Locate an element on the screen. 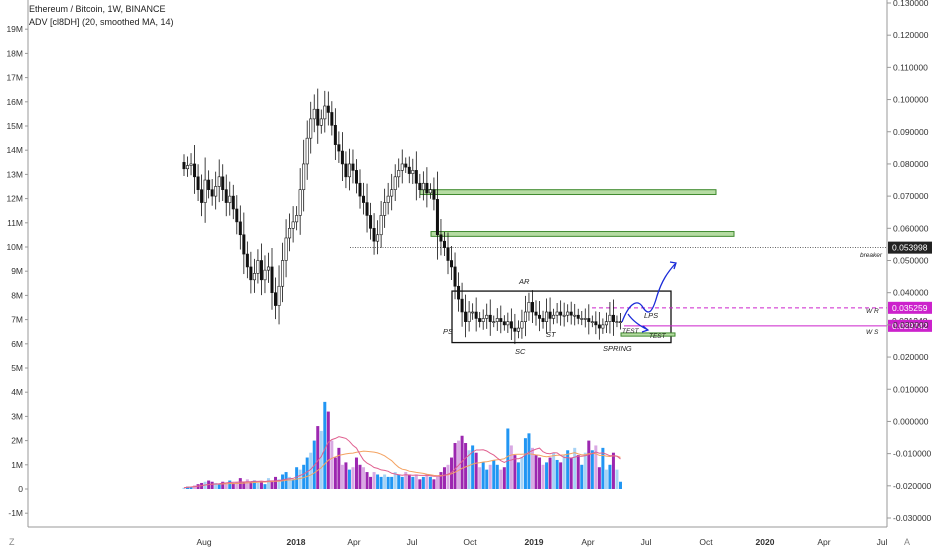 The height and width of the screenshot is (555, 932). right-tick-label: 0.070000 is located at coordinates (911, 196).